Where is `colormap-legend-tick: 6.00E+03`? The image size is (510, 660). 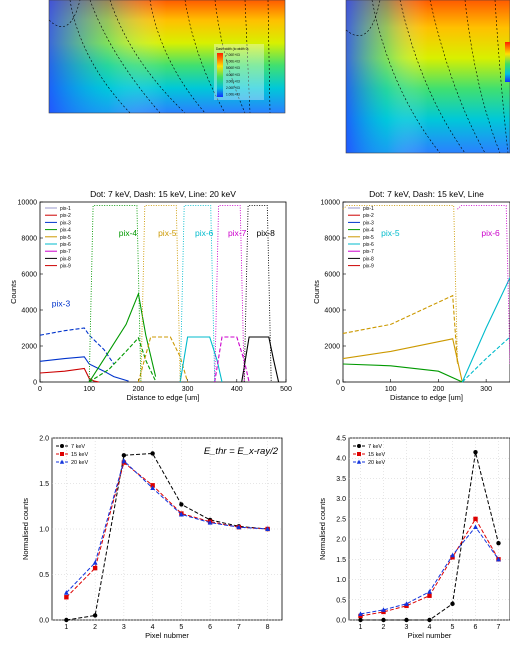 colormap-legend-tick: 6.00E+03 is located at coordinates (233, 62).